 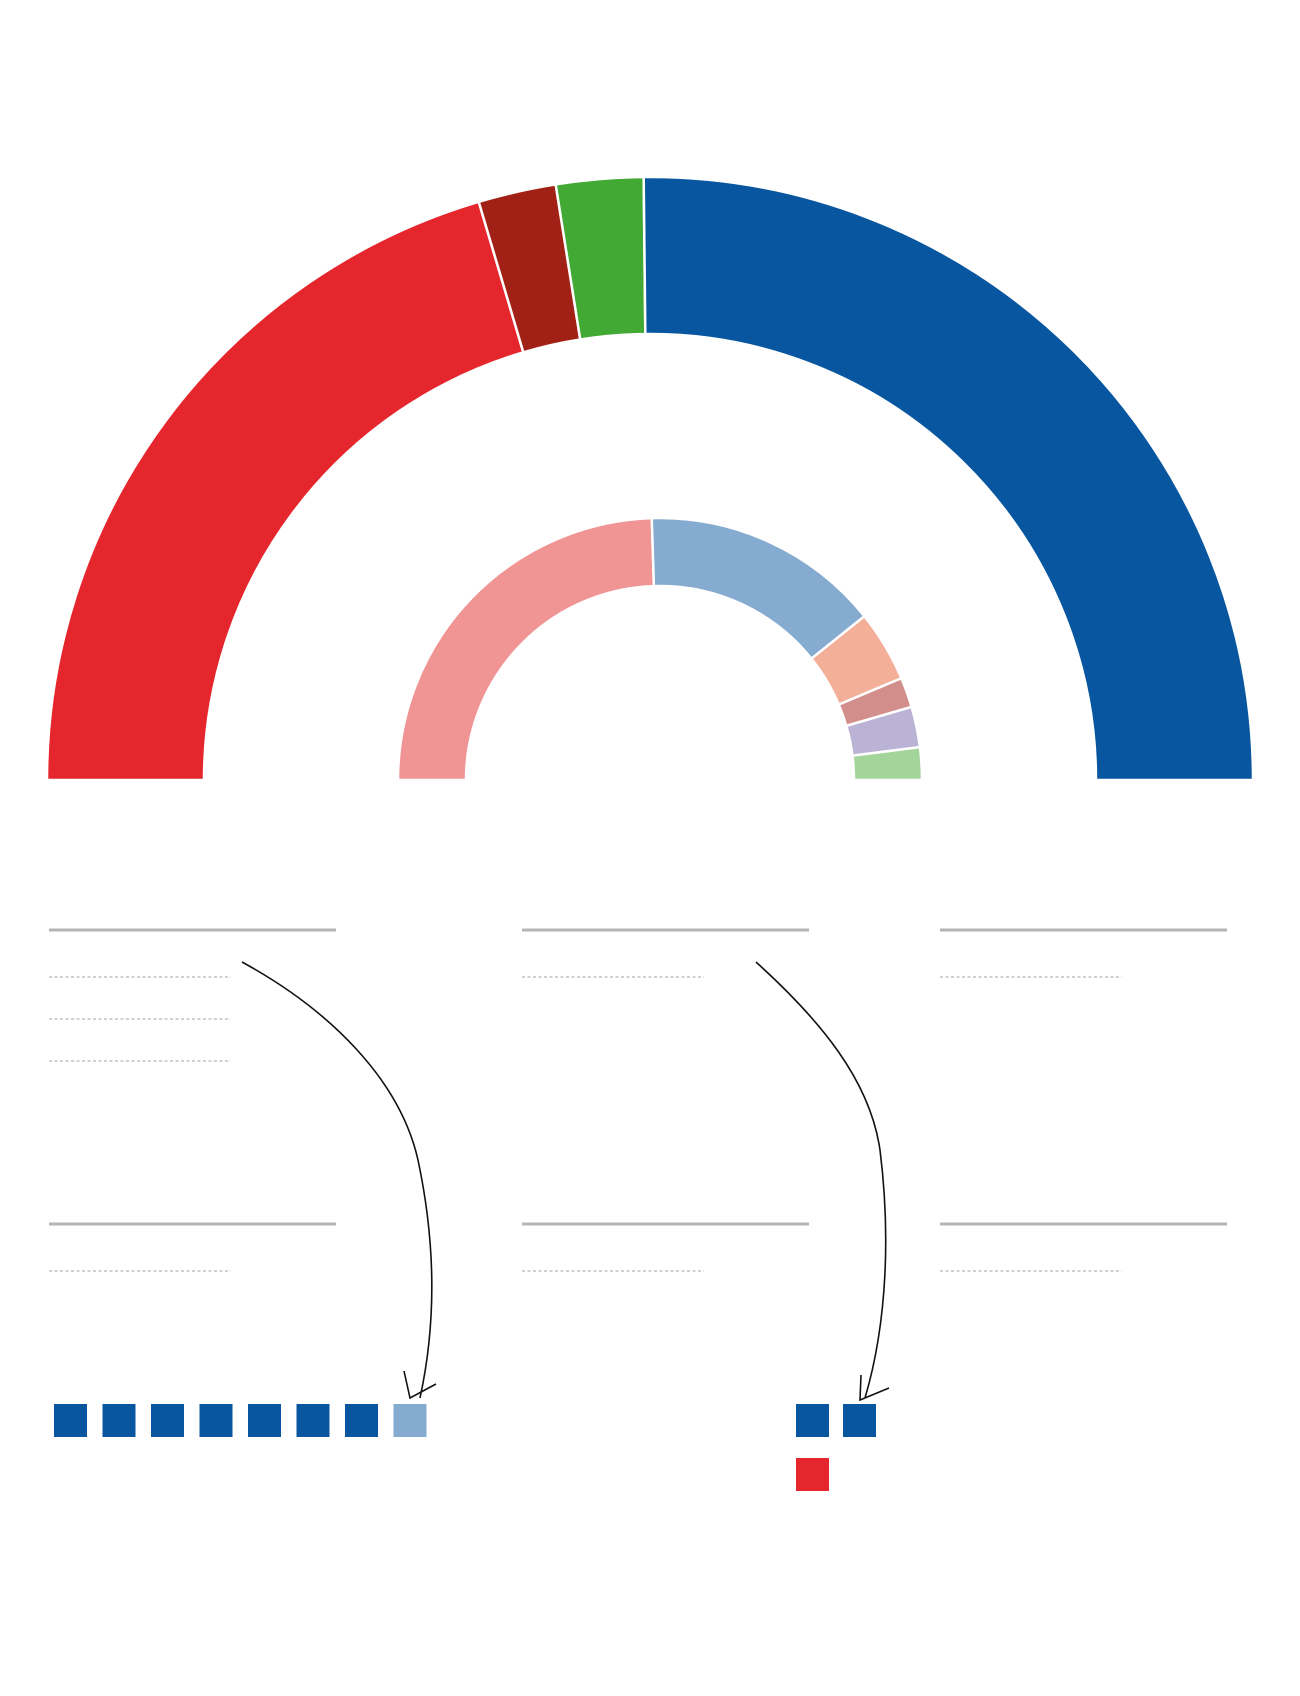 I want to click on inner-semicircle-donut, so click(x=660, y=649).